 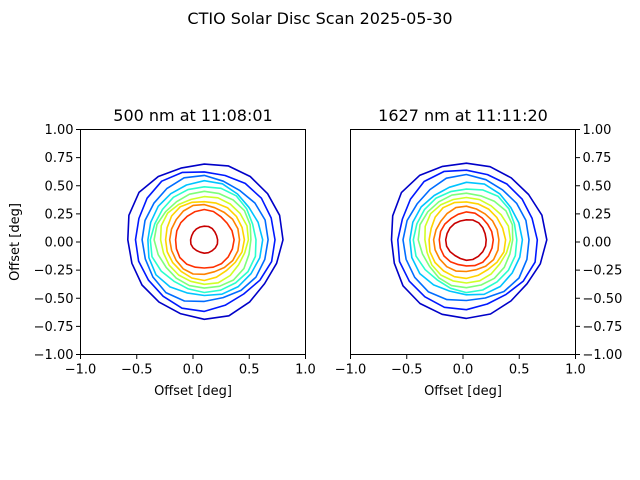 What do you see at coordinates (192, 115) in the screenshot?
I see `left-panel-title: 500 nm at 11:08:01` at bounding box center [192, 115].